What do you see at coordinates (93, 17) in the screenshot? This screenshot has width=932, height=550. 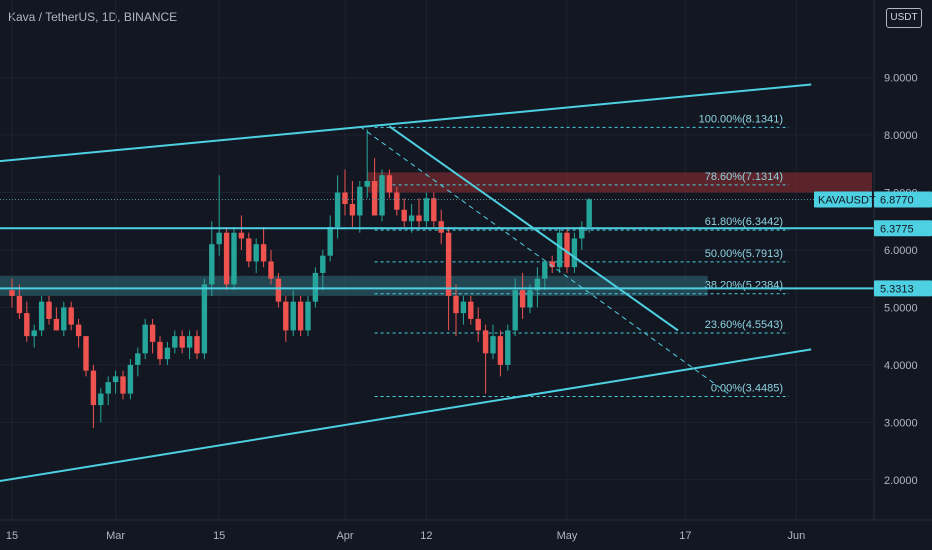 I see `chart-title: Kava / TetherUS, 1D, BINANCE` at bounding box center [93, 17].